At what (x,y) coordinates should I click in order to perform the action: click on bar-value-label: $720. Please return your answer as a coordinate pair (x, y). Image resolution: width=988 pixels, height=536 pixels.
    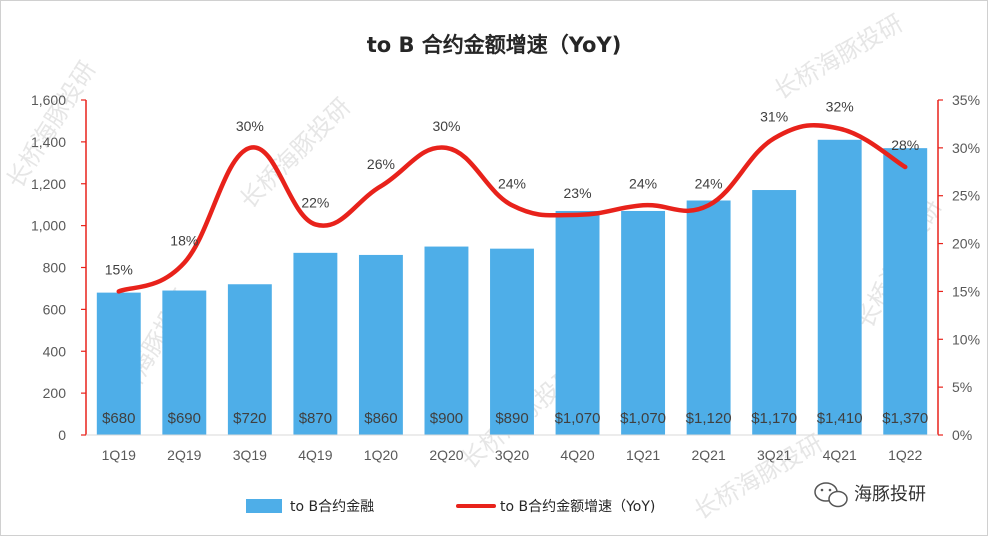
    Looking at the image, I should click on (249, 418).